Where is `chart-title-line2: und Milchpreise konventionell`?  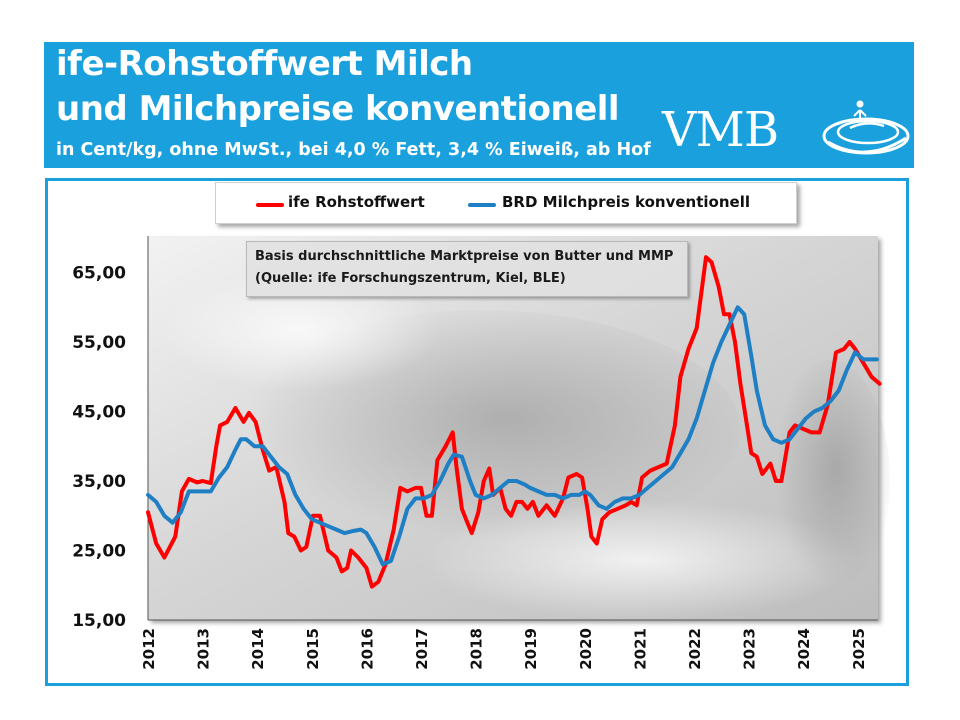 chart-title-line2: und Milchpreise konventionell is located at coordinates (338, 109).